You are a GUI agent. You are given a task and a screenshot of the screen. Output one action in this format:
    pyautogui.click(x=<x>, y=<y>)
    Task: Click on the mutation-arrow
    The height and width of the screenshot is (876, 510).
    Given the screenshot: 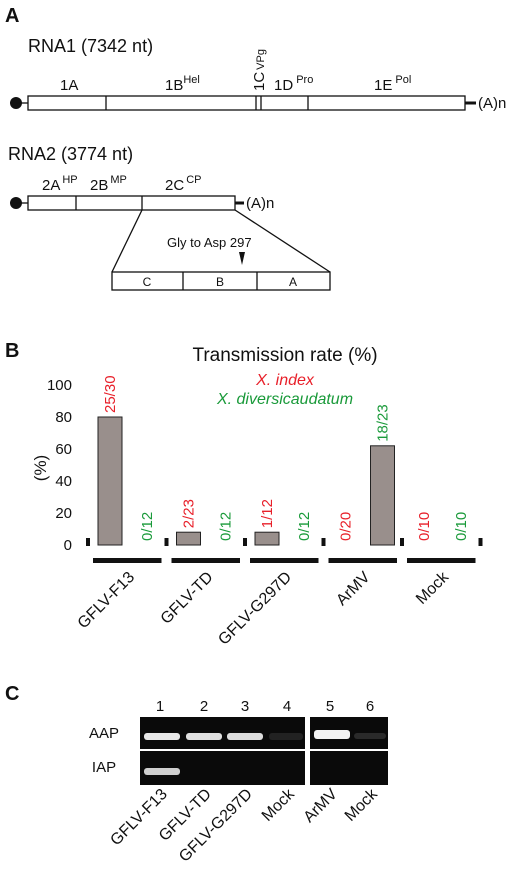 What is the action you would take?
    pyautogui.click(x=242, y=258)
    